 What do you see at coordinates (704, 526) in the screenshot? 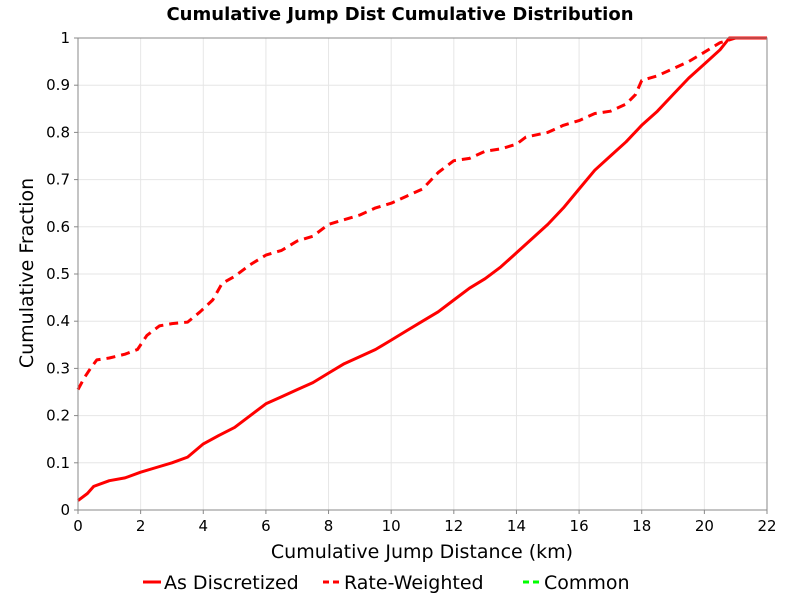
I see `x-tick-label: 20` at bounding box center [704, 526].